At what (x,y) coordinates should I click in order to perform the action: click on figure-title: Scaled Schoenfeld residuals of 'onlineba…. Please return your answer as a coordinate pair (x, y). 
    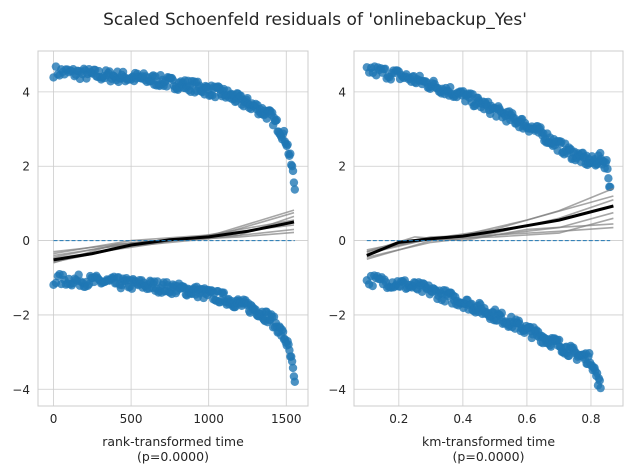
    Looking at the image, I should click on (315, 20).